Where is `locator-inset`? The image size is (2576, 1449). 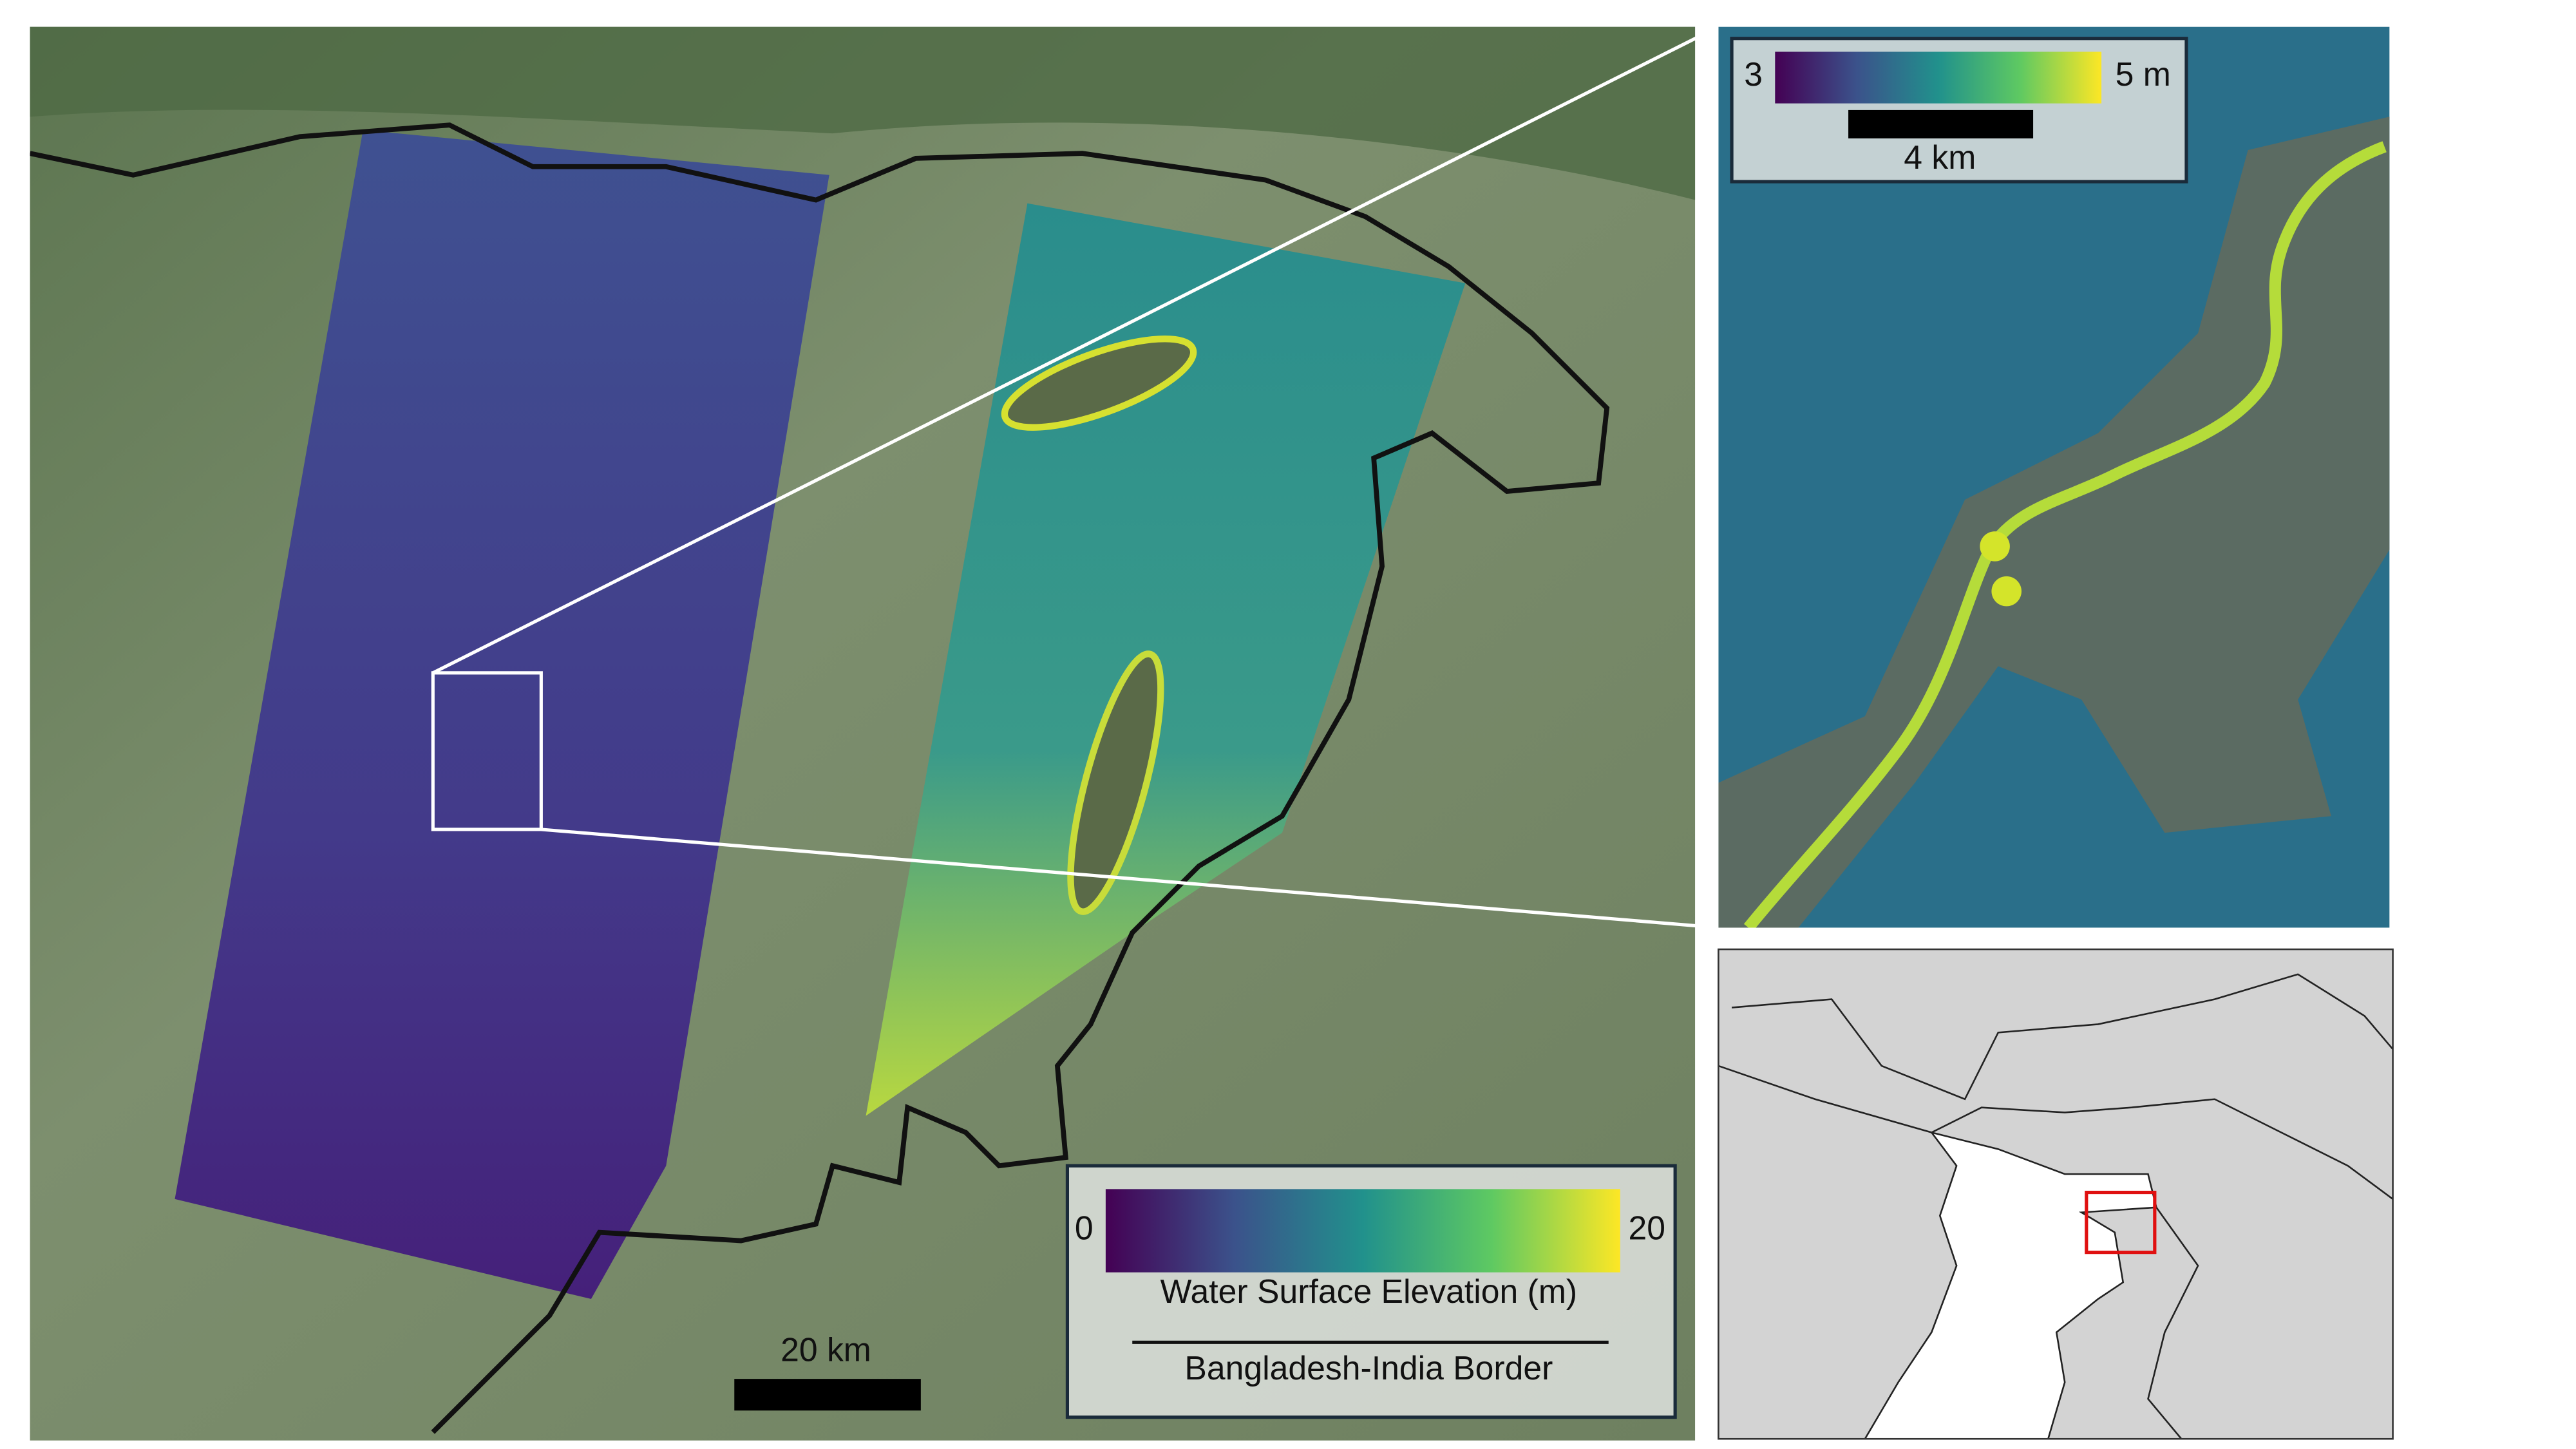 locator-inset is located at coordinates (2055, 1194).